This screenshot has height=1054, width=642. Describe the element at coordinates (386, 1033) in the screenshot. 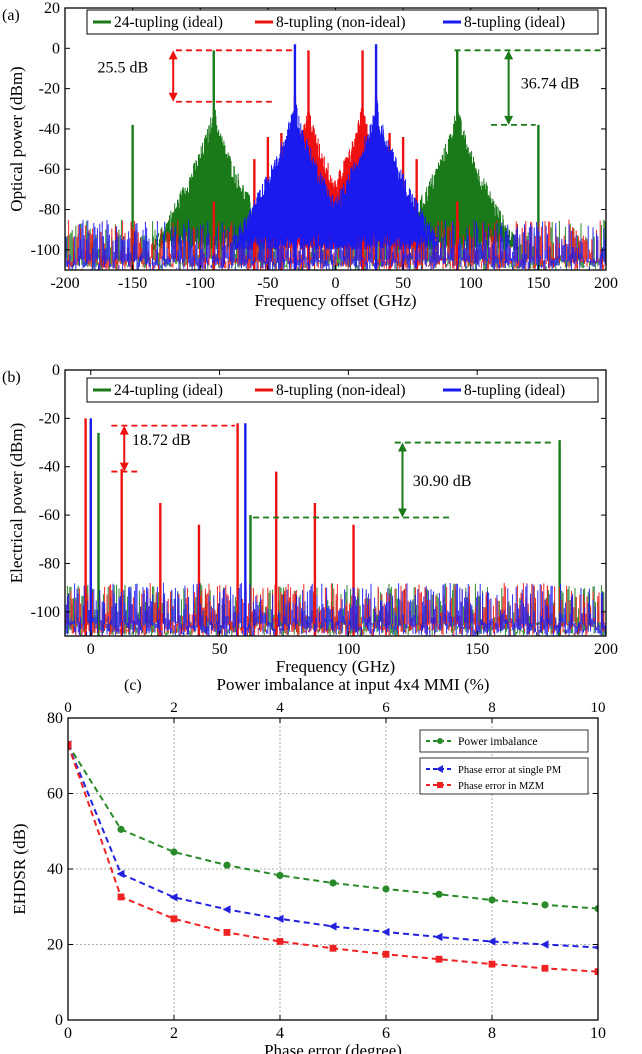

I see `x-tick-label: 6` at that location.